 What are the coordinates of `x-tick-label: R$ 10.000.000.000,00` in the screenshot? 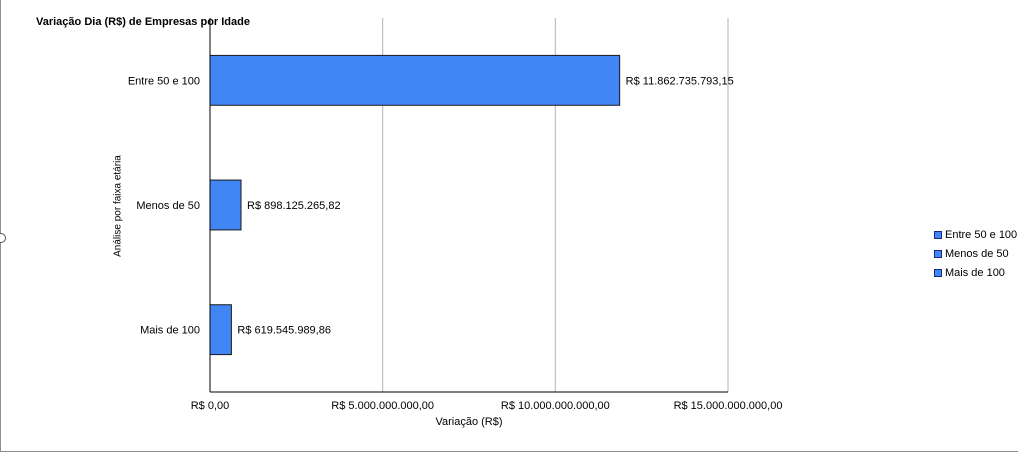 It's located at (555, 406).